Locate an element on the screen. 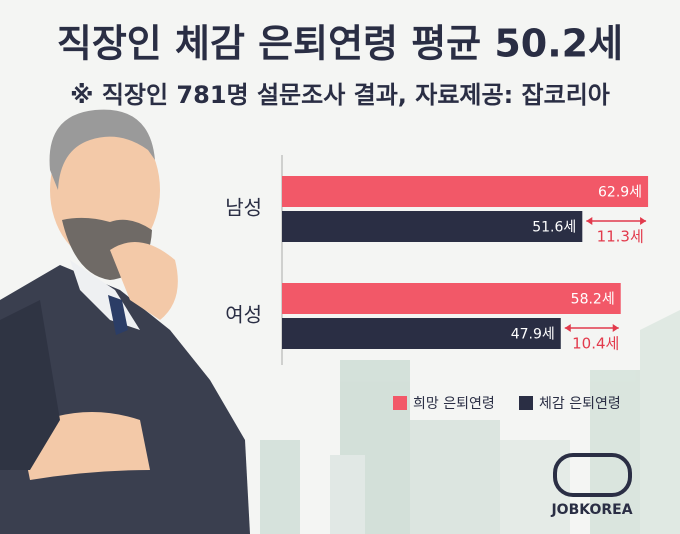  difference-label: 10.4세 is located at coordinates (595, 344).